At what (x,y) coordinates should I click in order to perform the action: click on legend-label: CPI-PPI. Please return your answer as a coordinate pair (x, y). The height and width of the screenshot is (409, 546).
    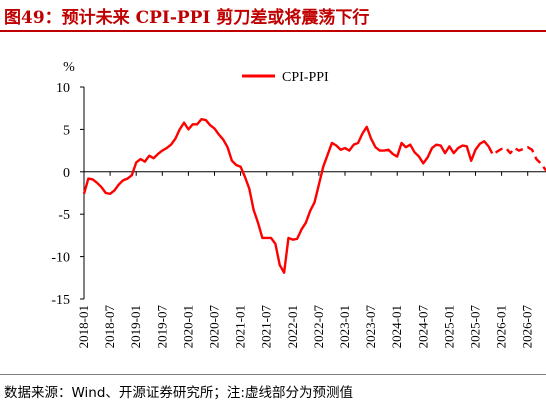
    Looking at the image, I should click on (305, 77).